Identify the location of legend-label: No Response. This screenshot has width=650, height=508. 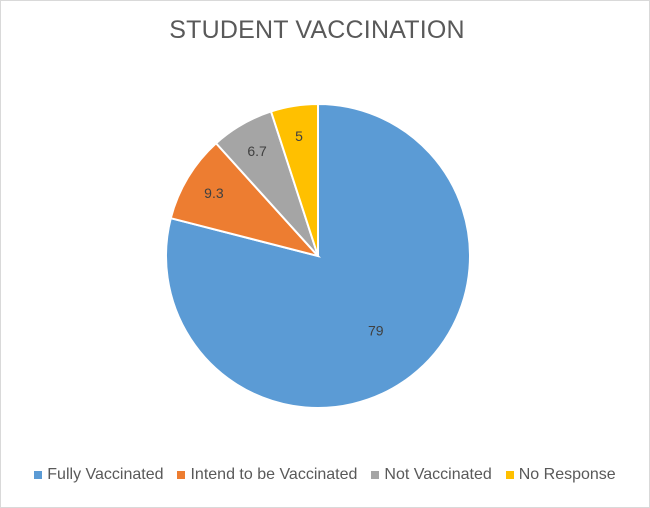
(567, 474).